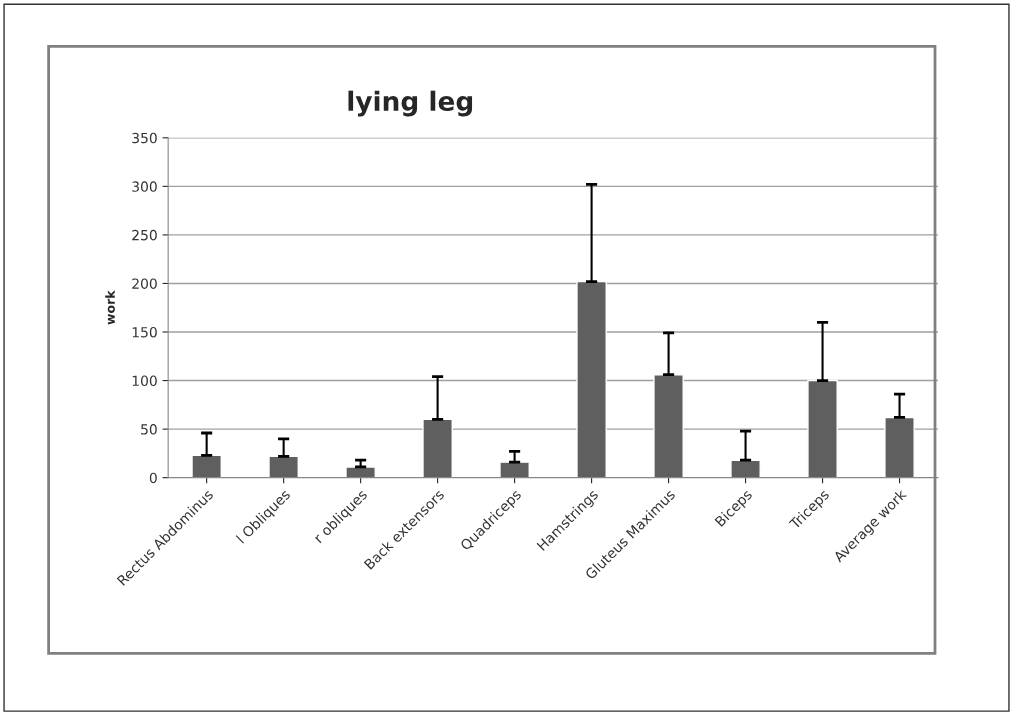 This screenshot has width=1013, height=714. What do you see at coordinates (144, 283) in the screenshot?
I see `y-tick-label: 200` at bounding box center [144, 283].